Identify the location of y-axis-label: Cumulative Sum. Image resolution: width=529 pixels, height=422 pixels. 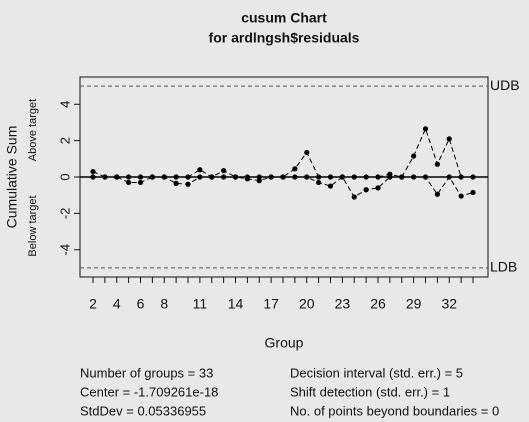
(12, 177).